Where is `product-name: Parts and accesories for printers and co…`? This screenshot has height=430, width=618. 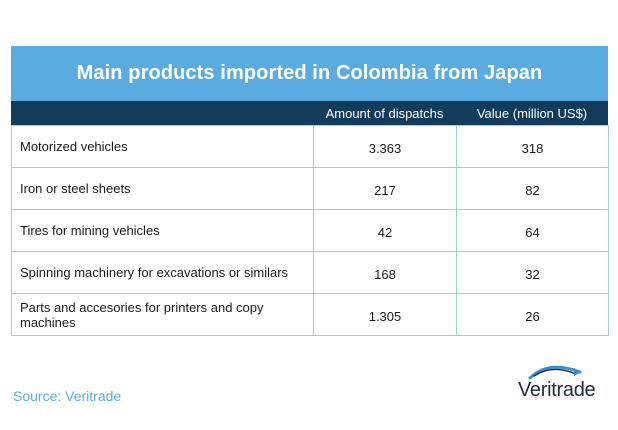
product-name: Parts and accesories for printers and co… is located at coordinates (162, 314).